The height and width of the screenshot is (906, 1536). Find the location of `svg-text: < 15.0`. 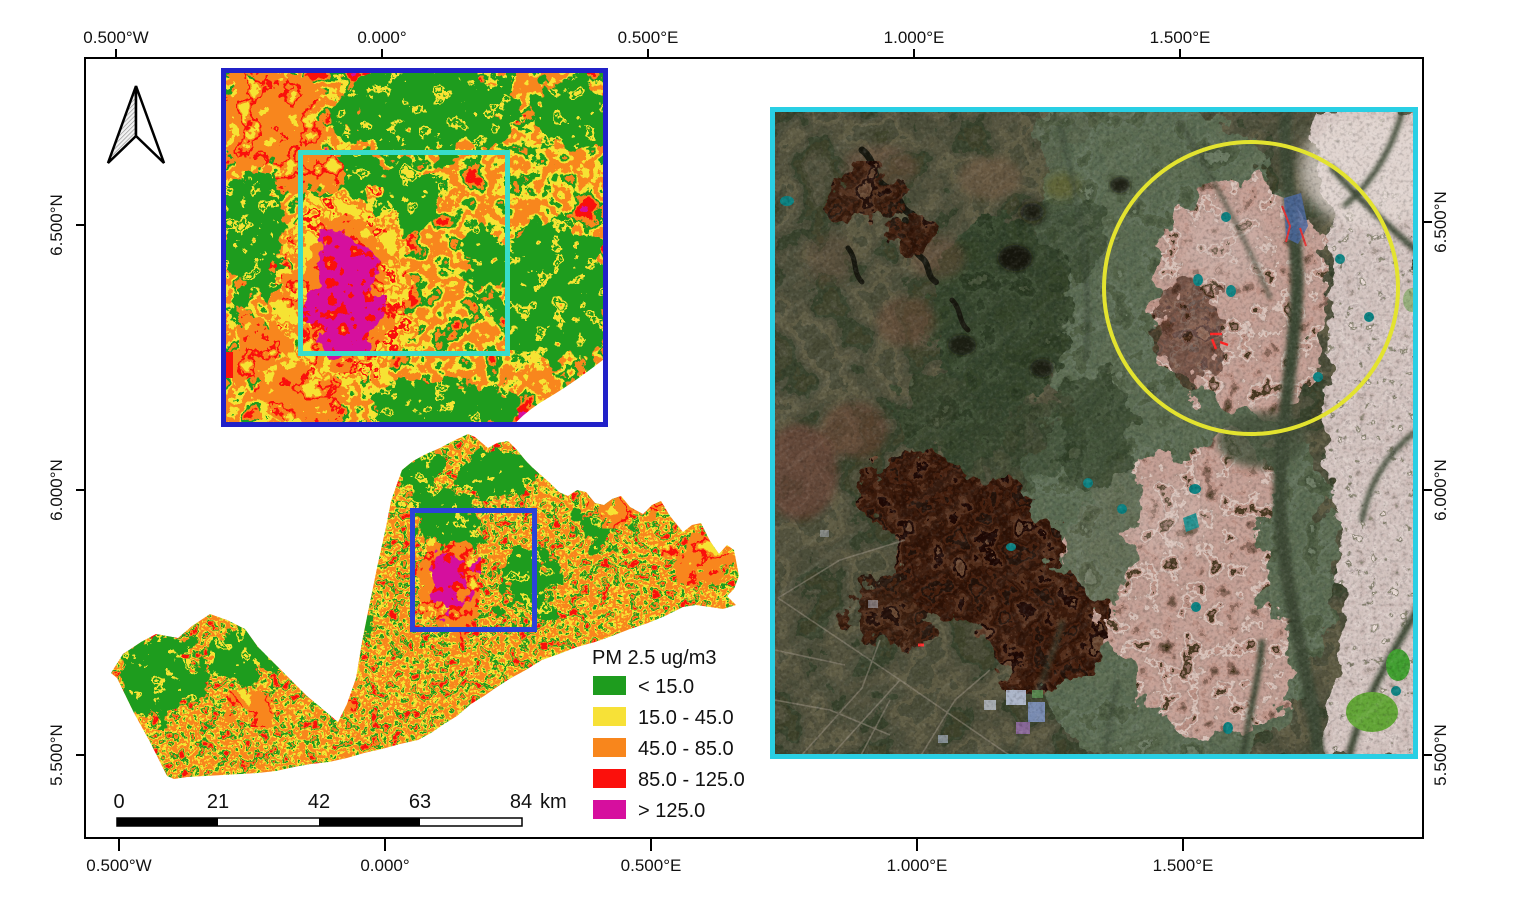

svg-text: < 15.0 is located at coordinates (666, 687).